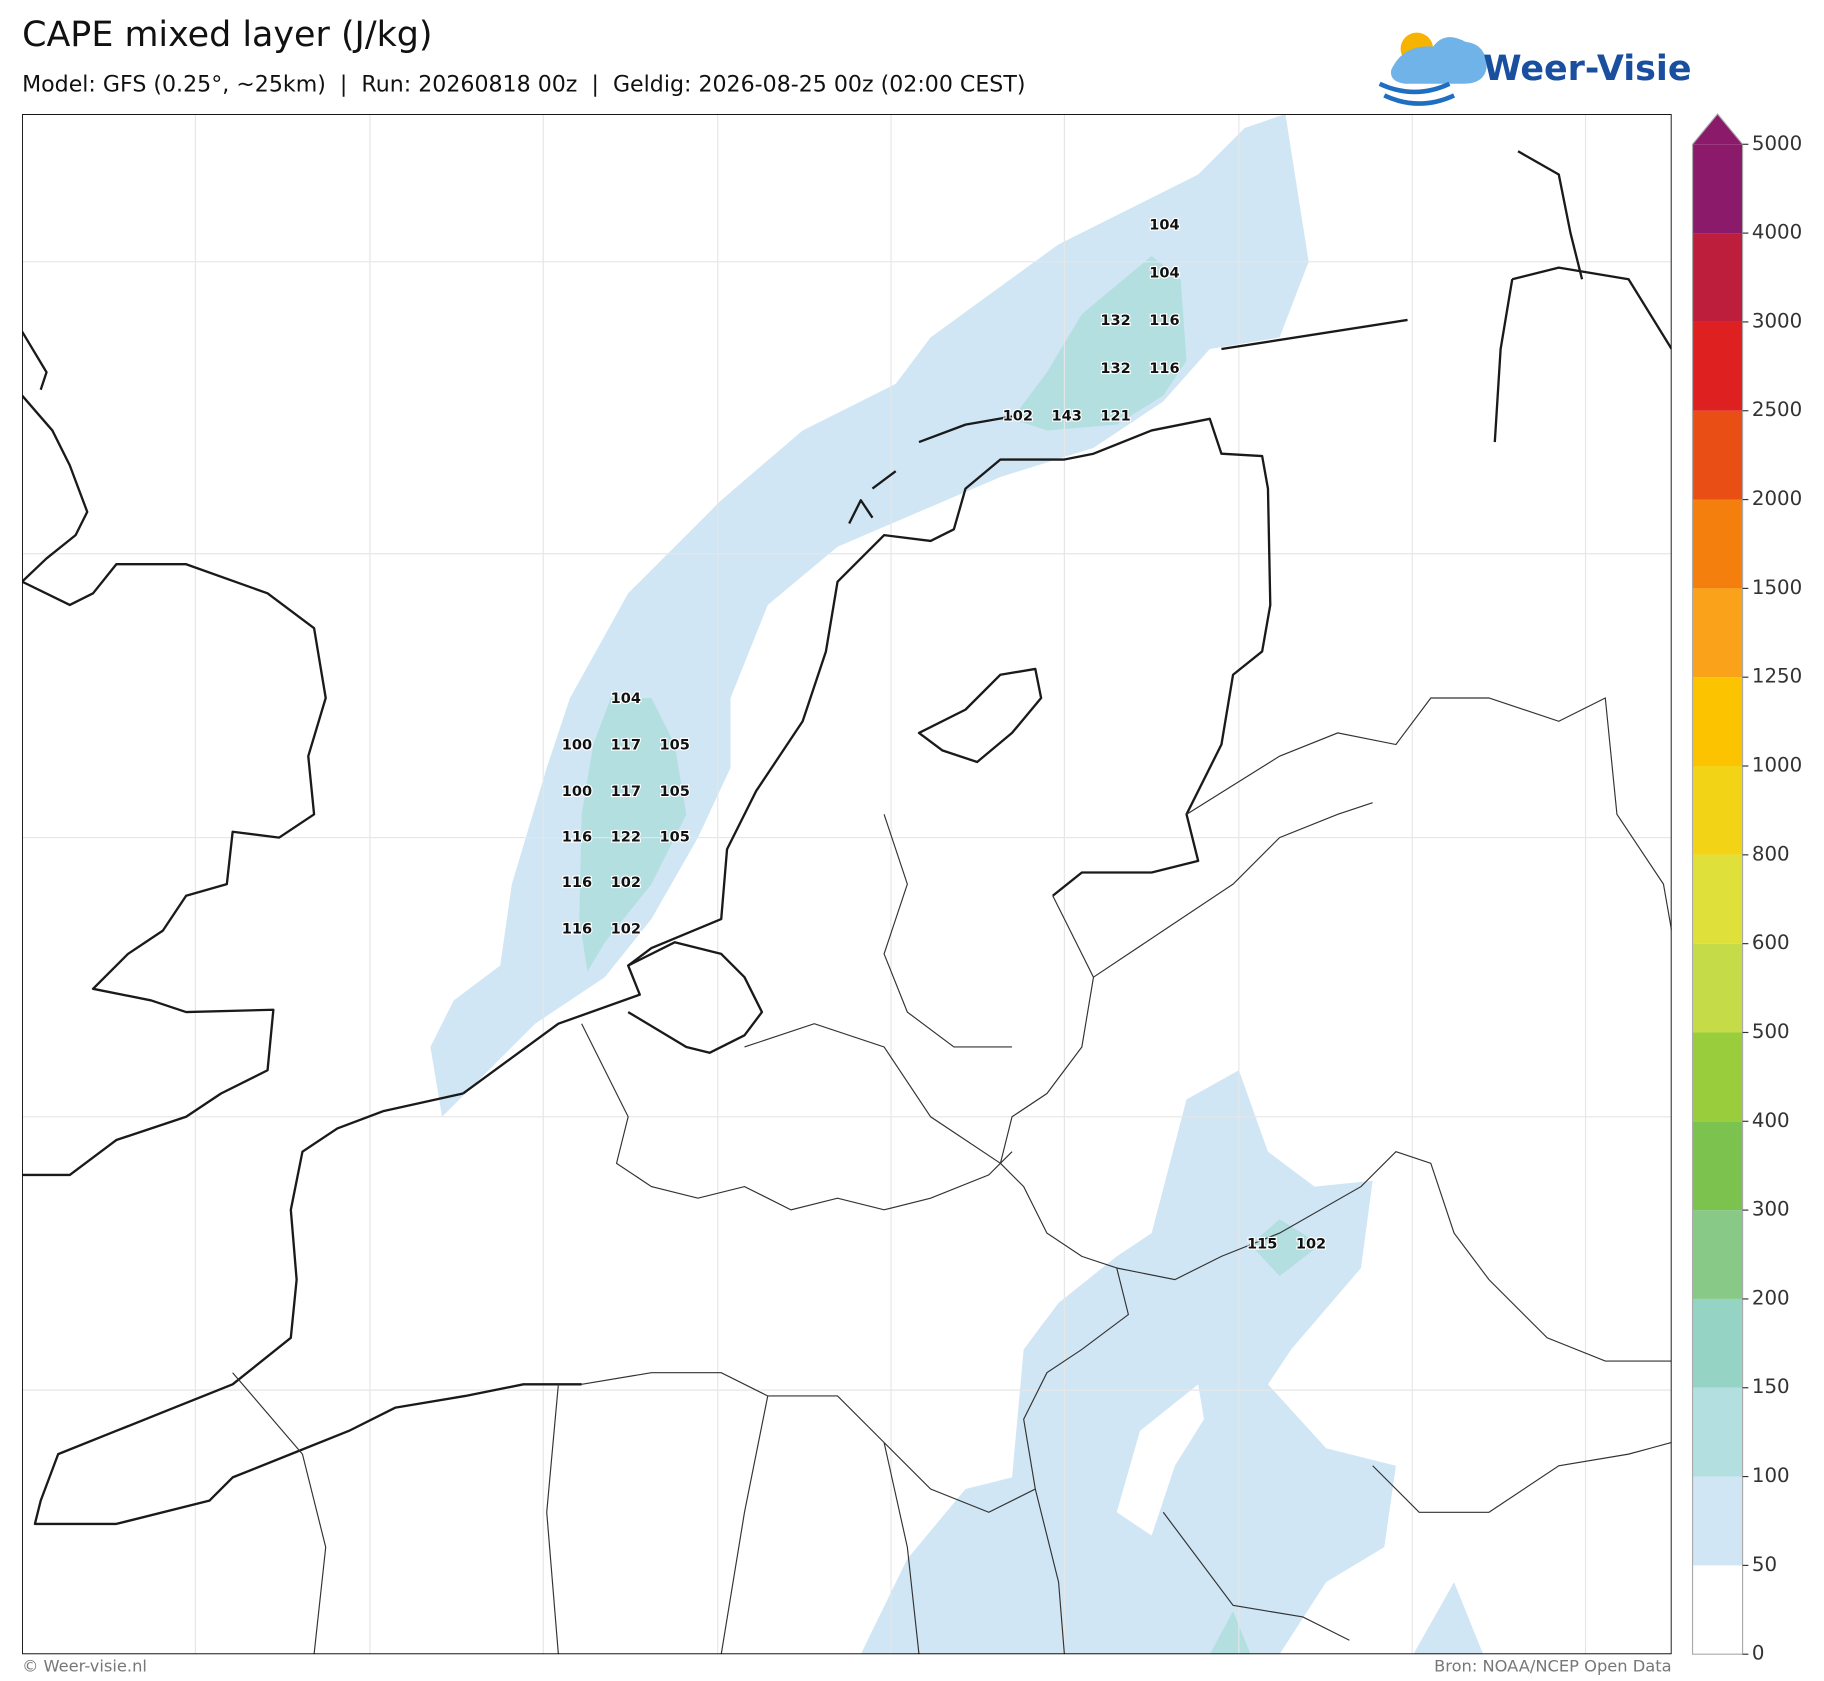 The image size is (1824, 1681). What do you see at coordinates (1777, 498) in the screenshot?
I see `colorbar-label: 2000` at bounding box center [1777, 498].